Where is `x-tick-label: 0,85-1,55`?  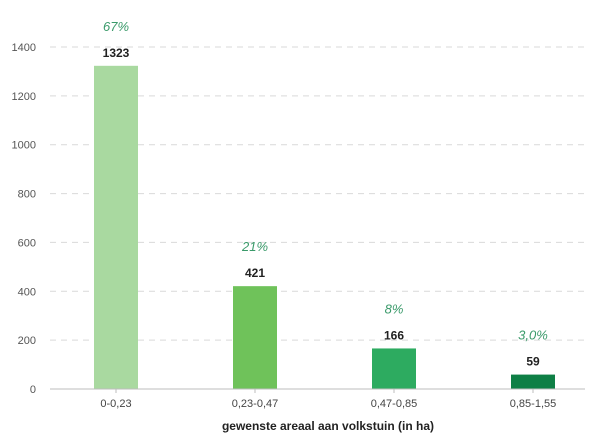
x-tick-label: 0,85-1,55 is located at coordinates (533, 404).